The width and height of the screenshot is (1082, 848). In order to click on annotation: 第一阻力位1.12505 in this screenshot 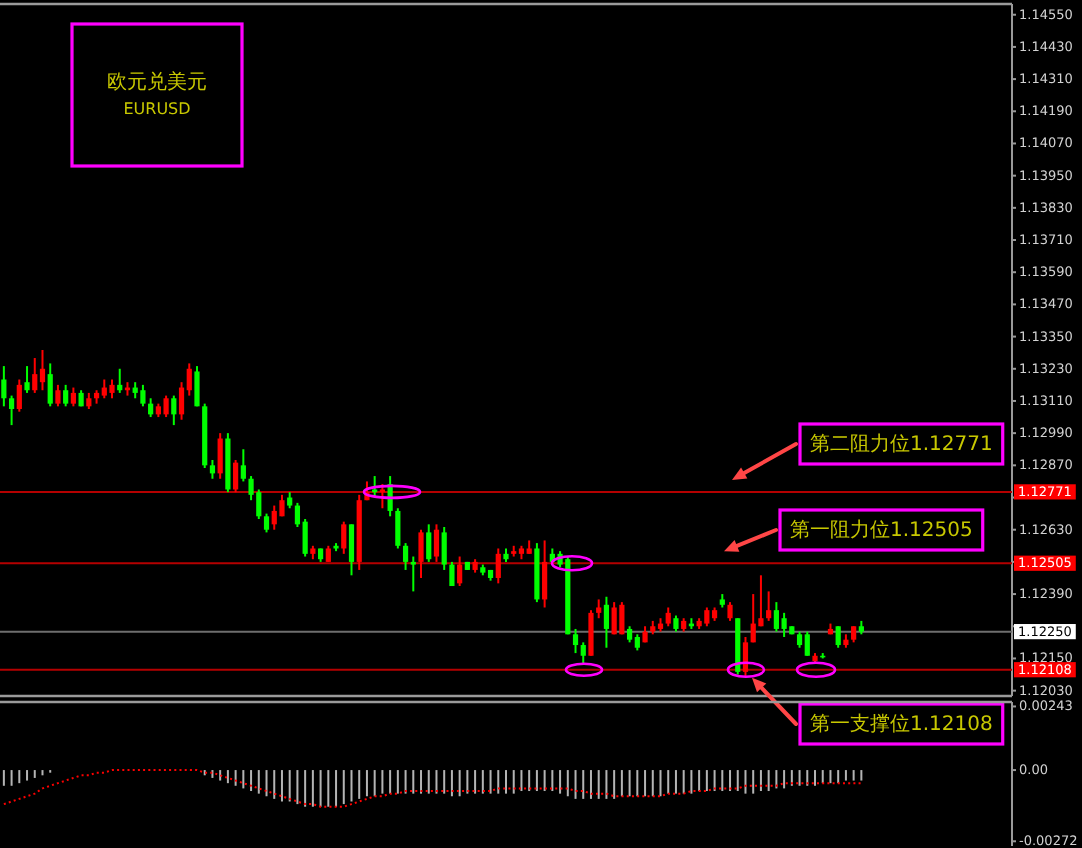, I will do `click(881, 530)`.